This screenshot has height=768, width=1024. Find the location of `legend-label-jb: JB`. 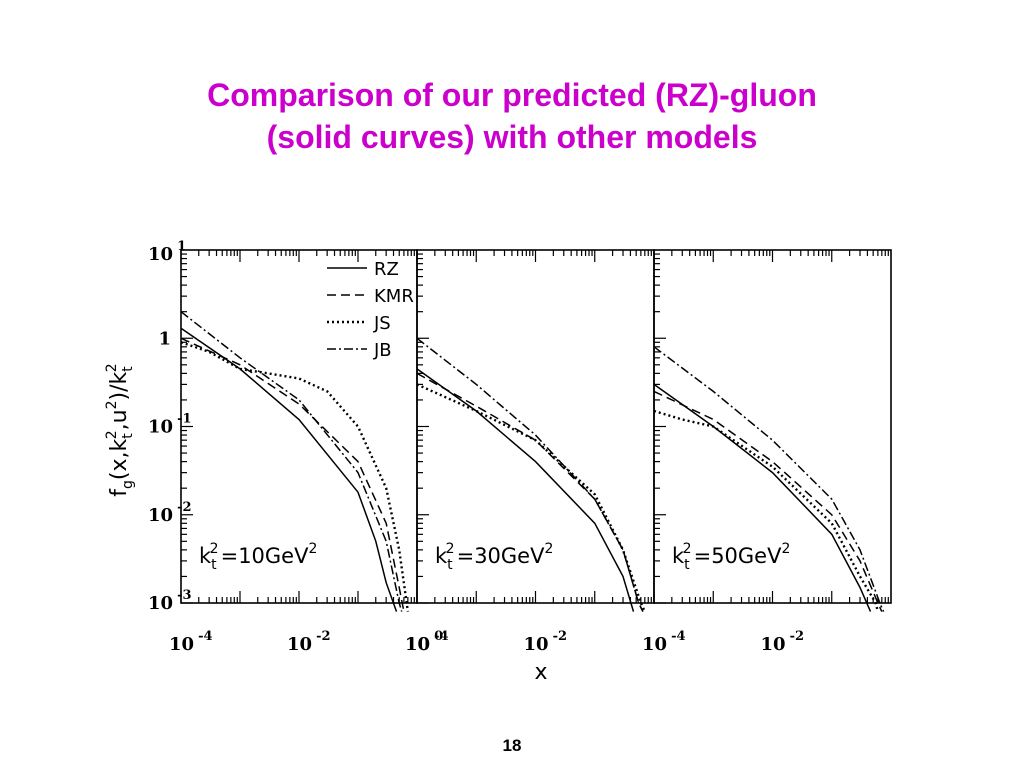

legend-label-jb: JB is located at coordinates (382, 350).